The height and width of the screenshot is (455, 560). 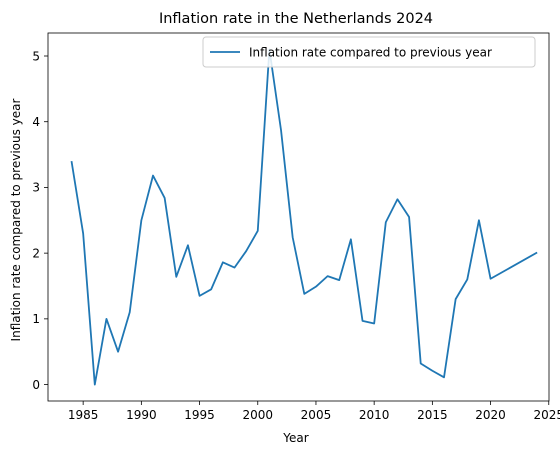 I want to click on chart-title: Inflation rate in the Netherlands 2024, so click(x=296, y=19).